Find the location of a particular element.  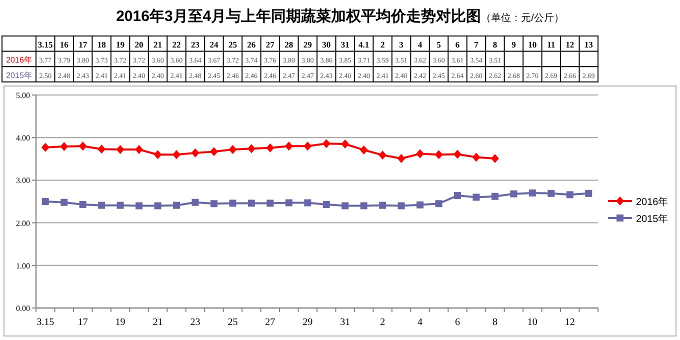

x-tick-label: 7 is located at coordinates (477, 44).